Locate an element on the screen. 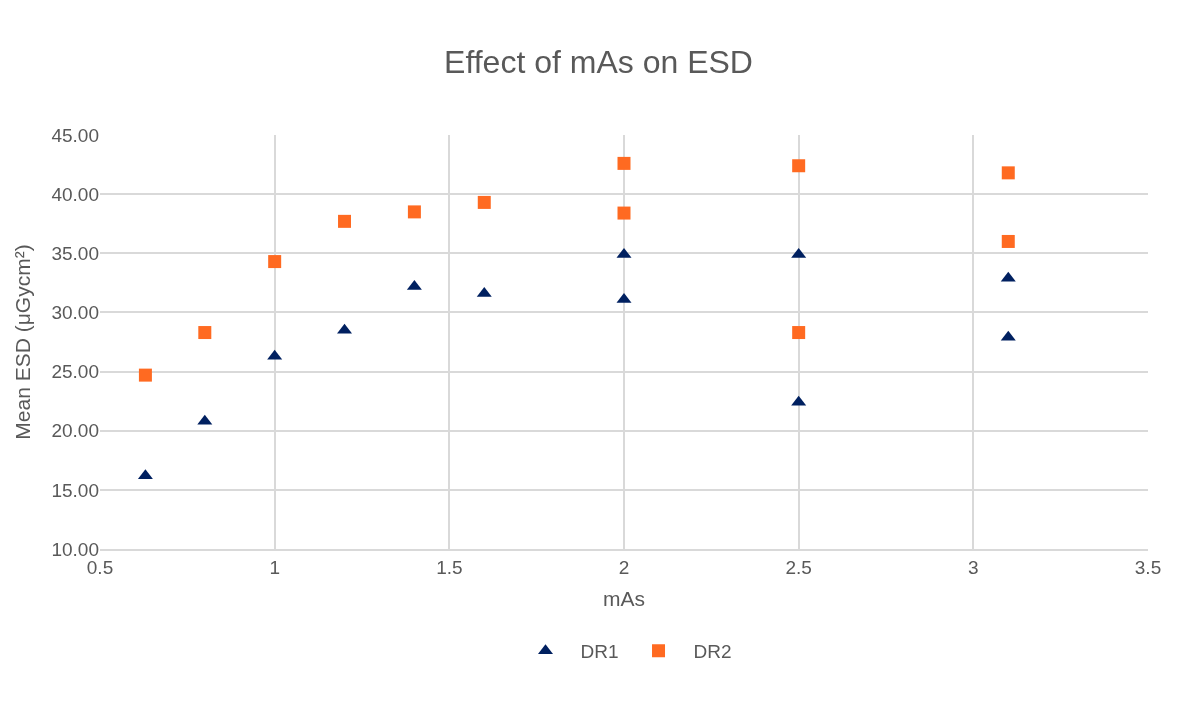  chart-title: Effect of mAs on ESD is located at coordinates (598, 62).